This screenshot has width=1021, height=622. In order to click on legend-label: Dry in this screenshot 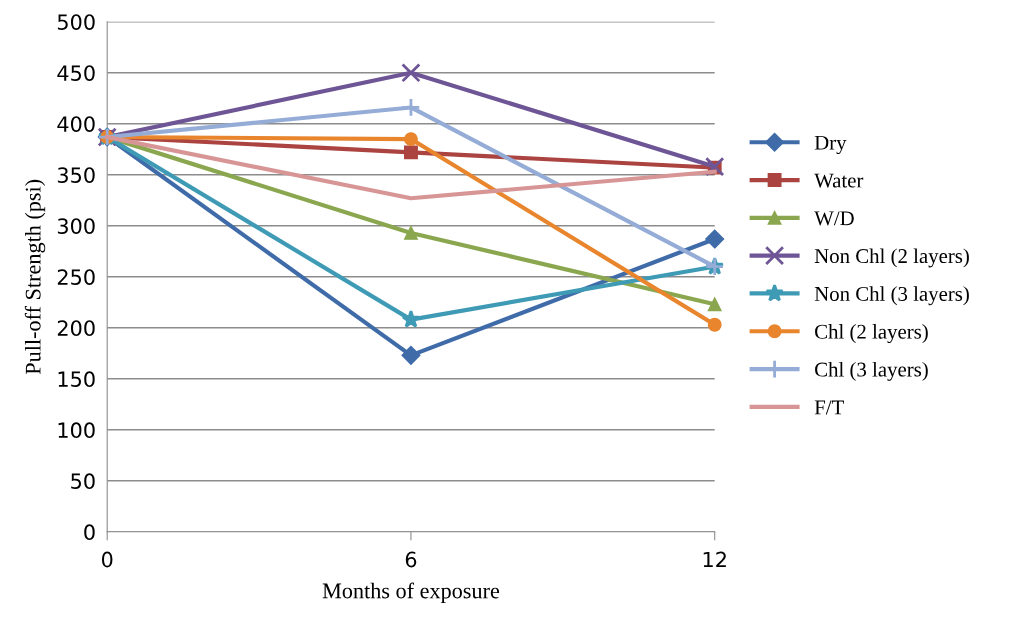, I will do `click(830, 145)`.